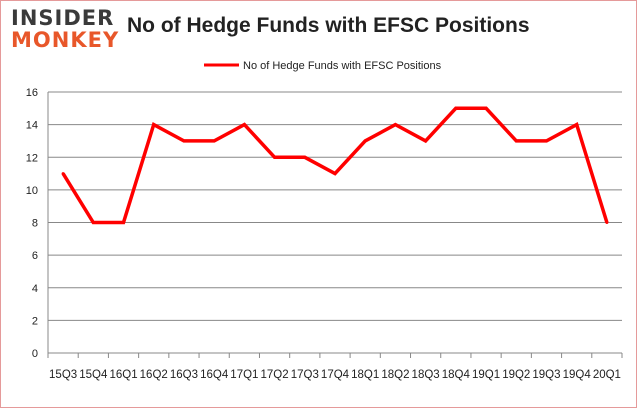 Image resolution: width=637 pixels, height=408 pixels. What do you see at coordinates (365, 141) in the screenshot?
I see `data-point-18Q1` at bounding box center [365, 141].